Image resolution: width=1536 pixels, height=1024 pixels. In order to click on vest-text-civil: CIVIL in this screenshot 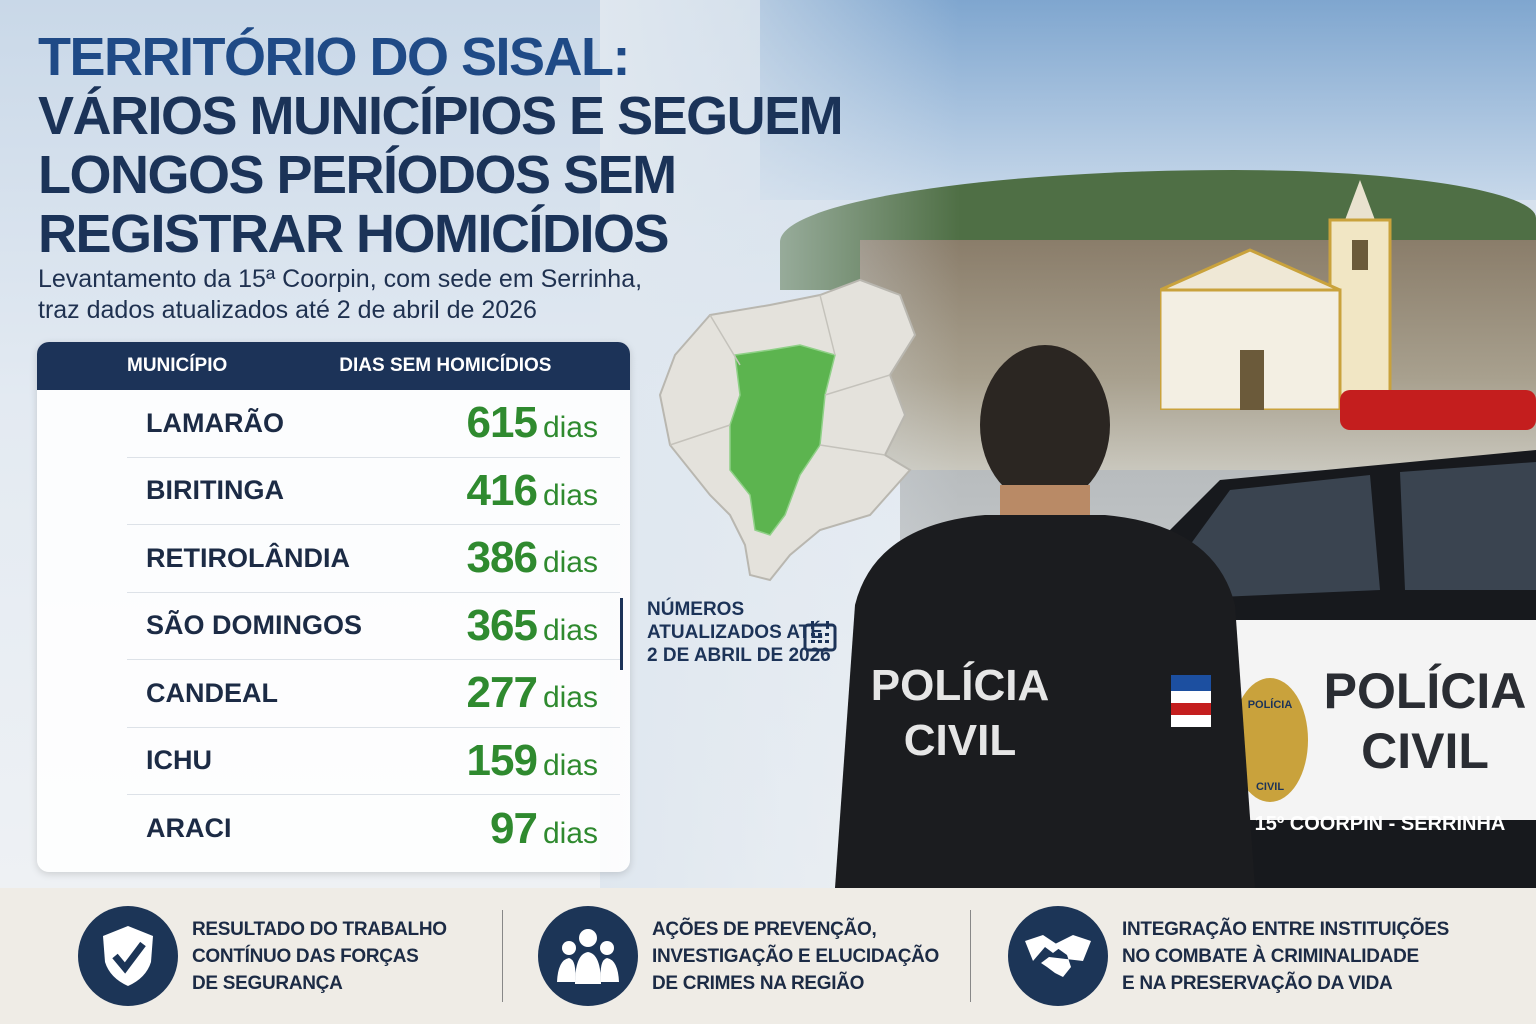, I will do `click(960, 740)`.